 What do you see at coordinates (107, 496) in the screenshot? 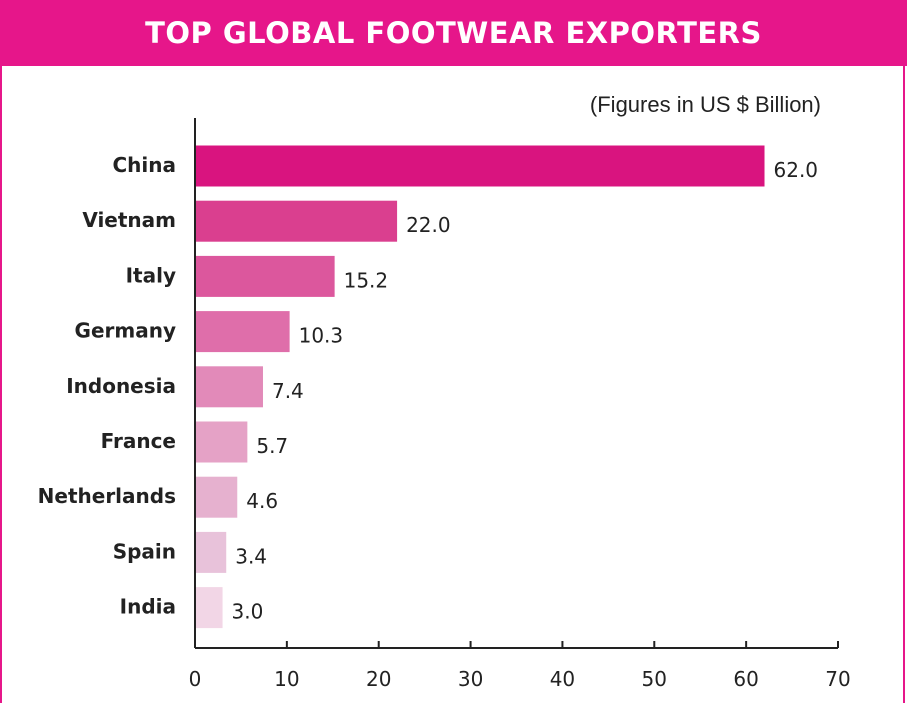
I see `category-label-netherlands: Netherlands` at bounding box center [107, 496].